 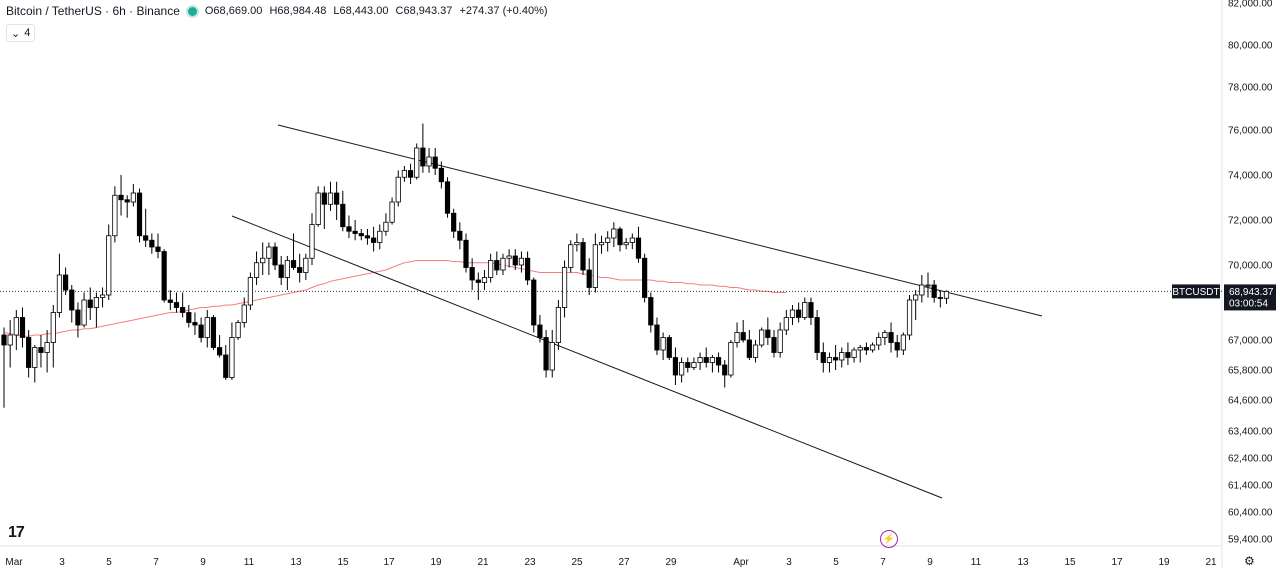 What do you see at coordinates (889, 539) in the screenshot?
I see `lightning-icon: ⚡` at bounding box center [889, 539].